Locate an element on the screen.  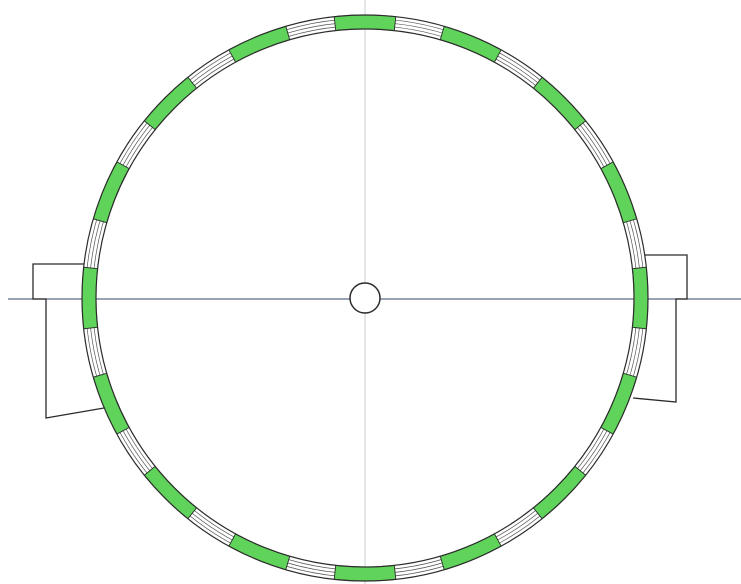
right-support-bracket is located at coordinates (660, 328).